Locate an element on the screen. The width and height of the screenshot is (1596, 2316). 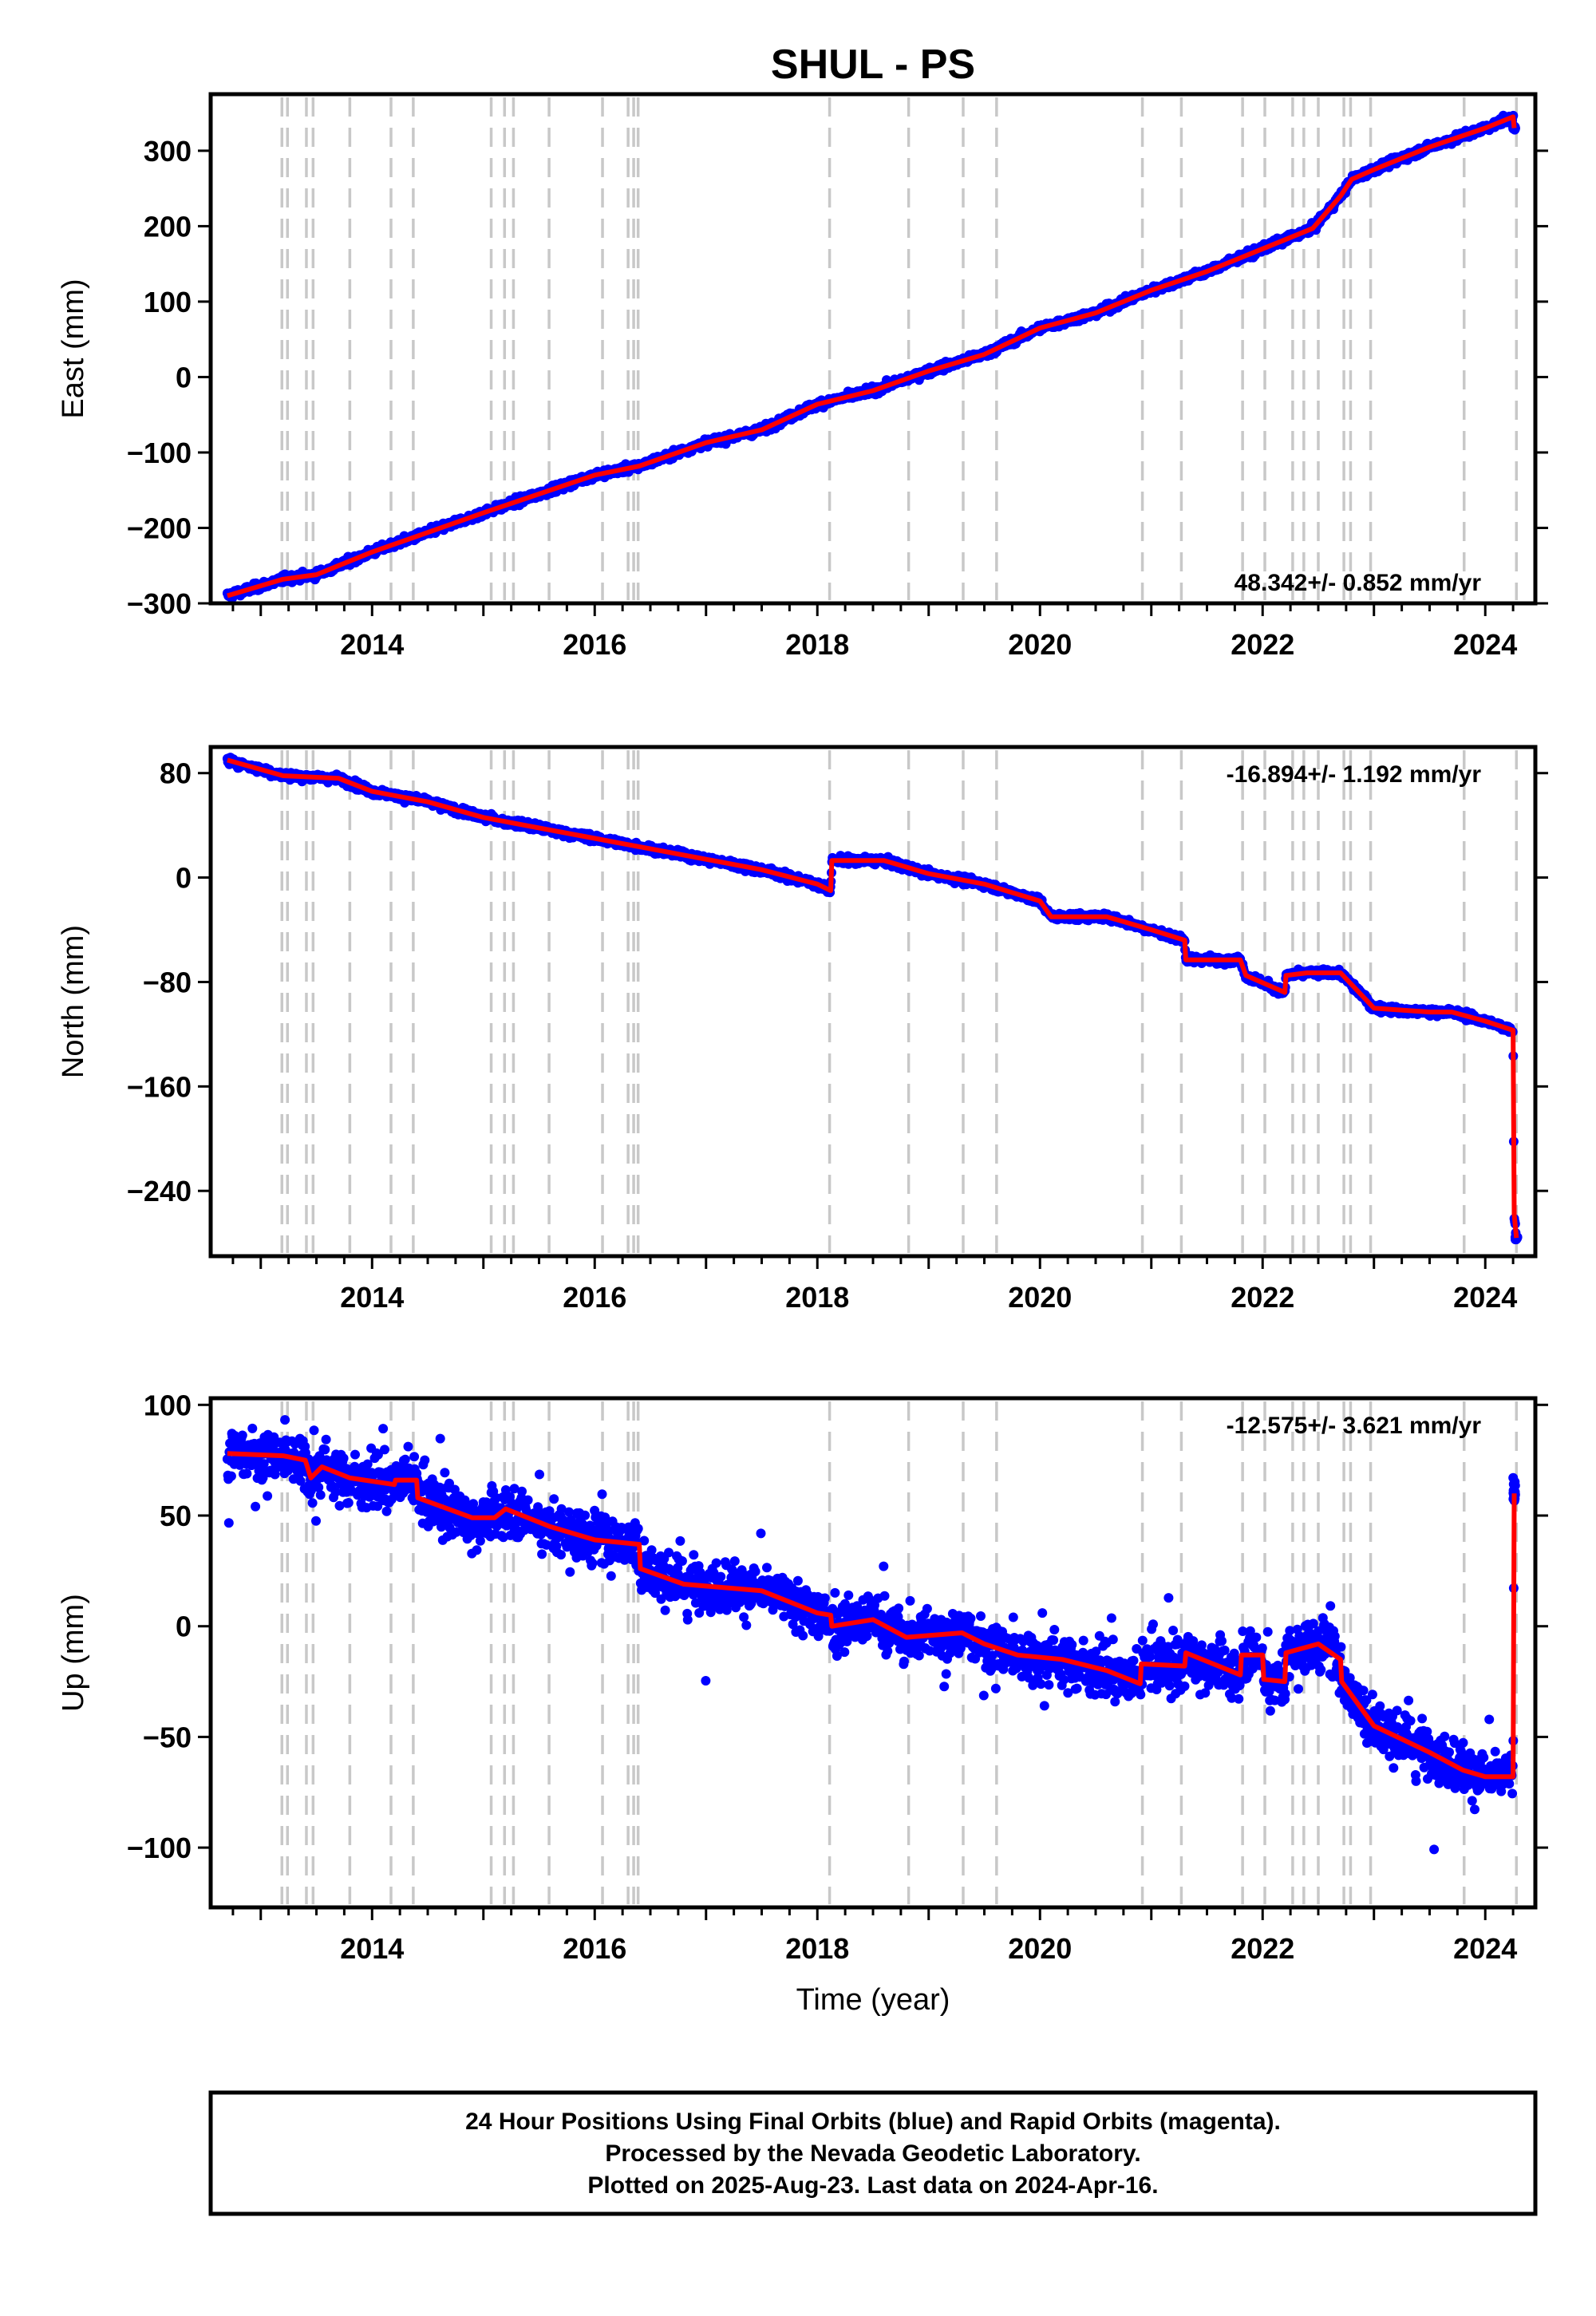
x-tick-label: 2024 is located at coordinates (1485, 644).